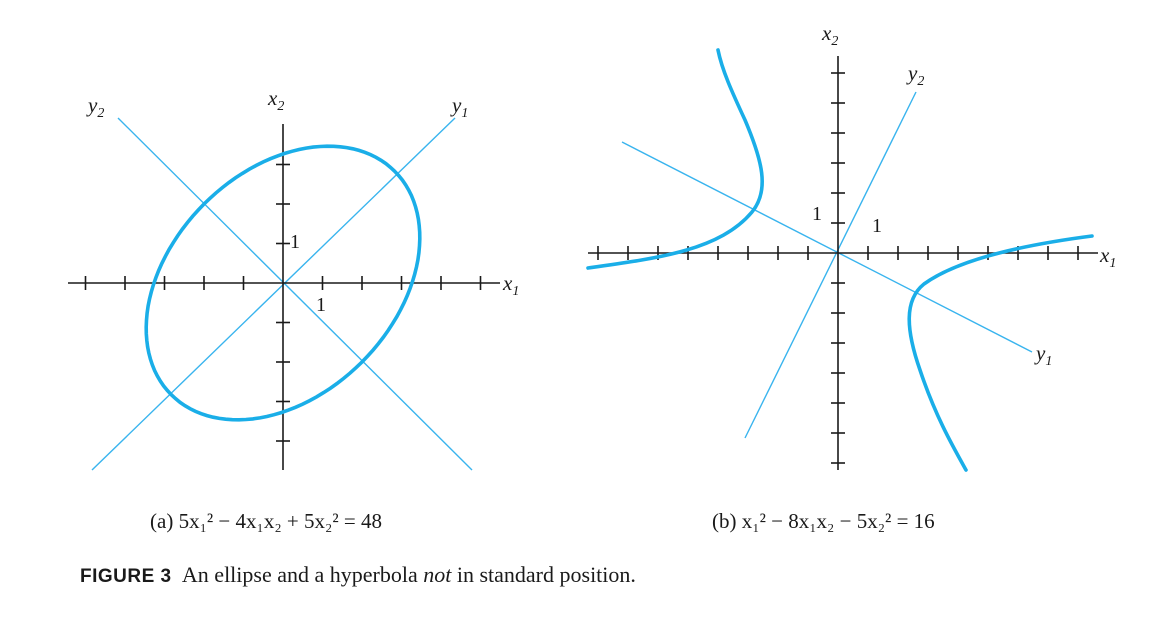  I want to click on panel-b-x2-label: x2, so click(829, 35).